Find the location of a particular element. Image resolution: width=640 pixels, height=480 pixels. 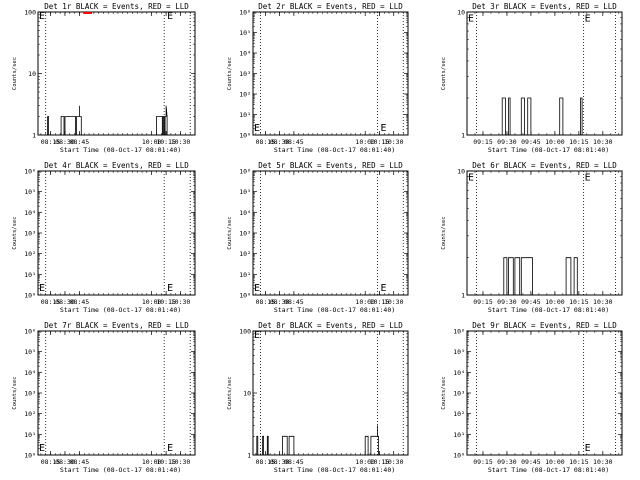

panel-title: Det 7r BLACK = Events, RED = LLD is located at coordinates (116, 325).